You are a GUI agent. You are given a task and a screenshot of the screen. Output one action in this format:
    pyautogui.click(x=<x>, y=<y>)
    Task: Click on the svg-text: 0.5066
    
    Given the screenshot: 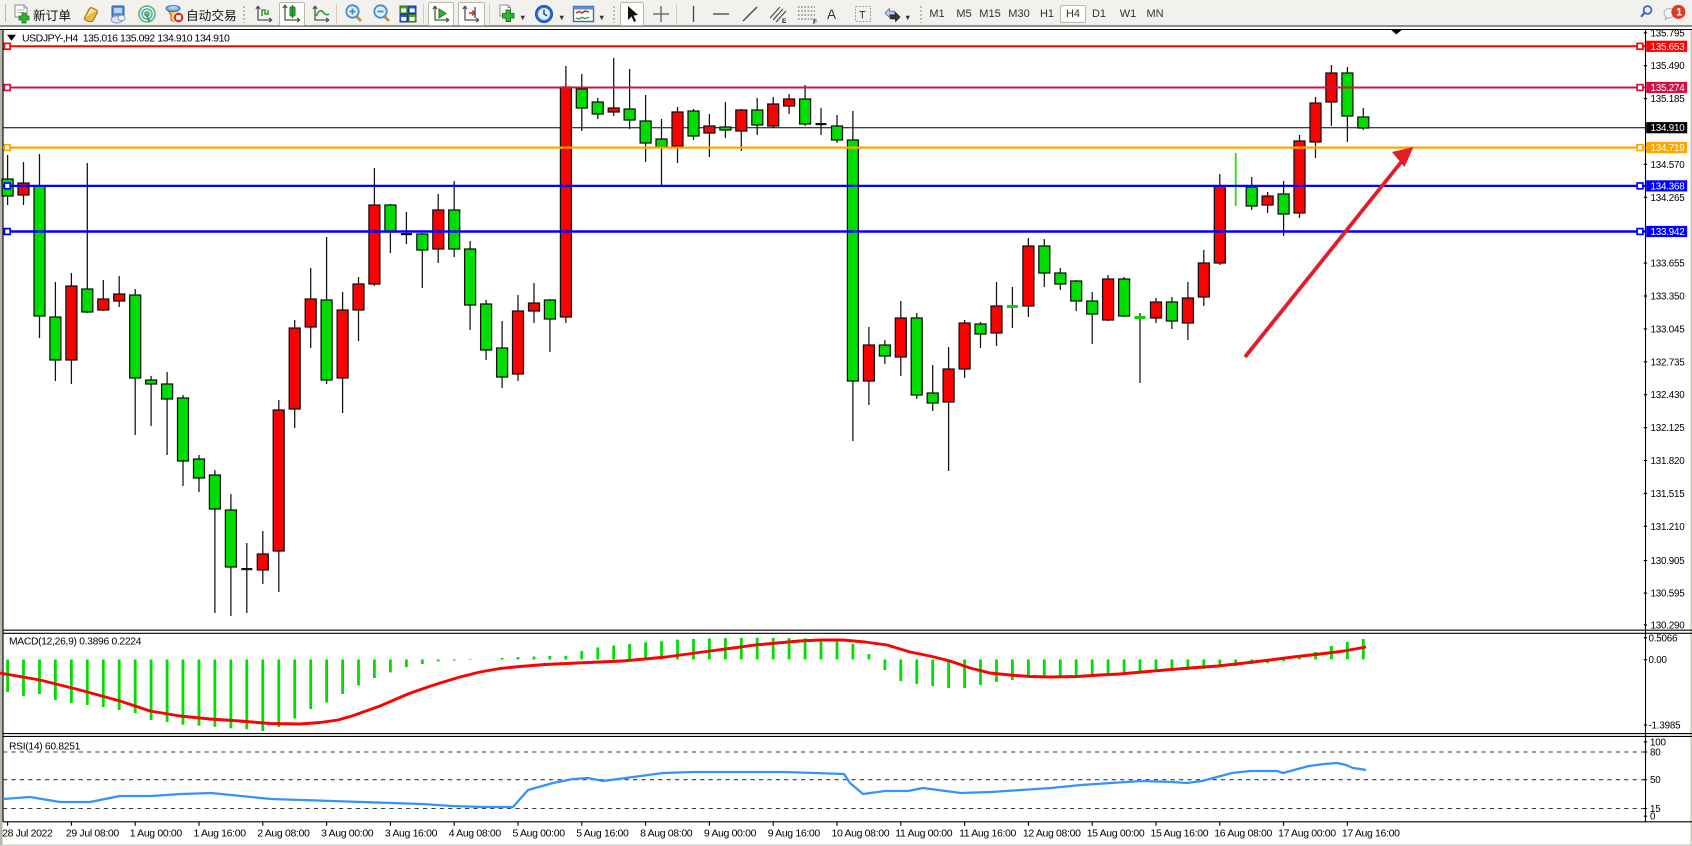 What is the action you would take?
    pyautogui.click(x=1664, y=638)
    